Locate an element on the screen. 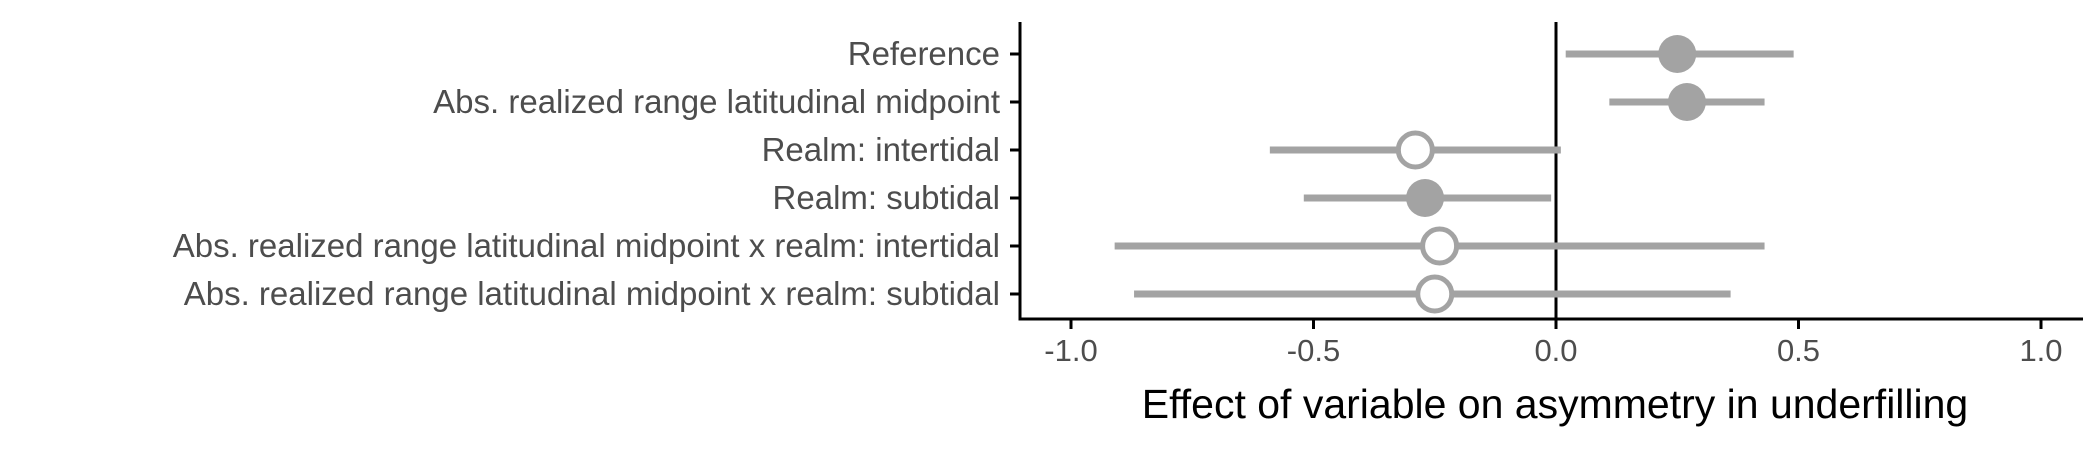  x-tick-label: 0.5 is located at coordinates (1798, 350).